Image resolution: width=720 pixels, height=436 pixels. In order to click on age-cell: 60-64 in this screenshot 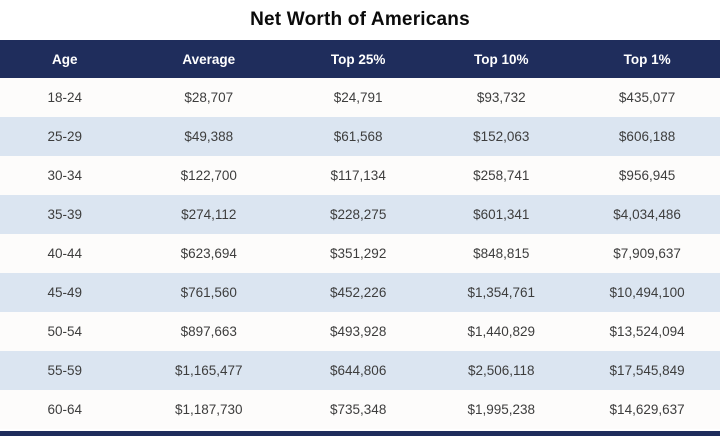, I will do `click(65, 409)`.